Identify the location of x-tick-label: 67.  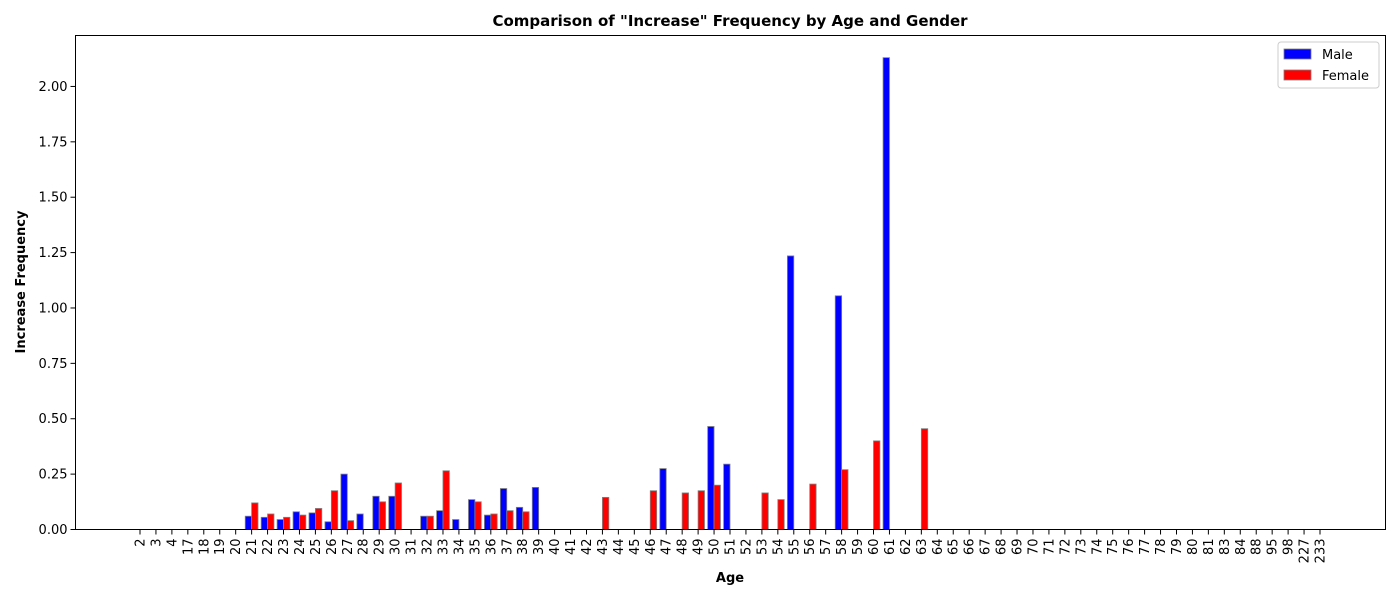
(986, 547).